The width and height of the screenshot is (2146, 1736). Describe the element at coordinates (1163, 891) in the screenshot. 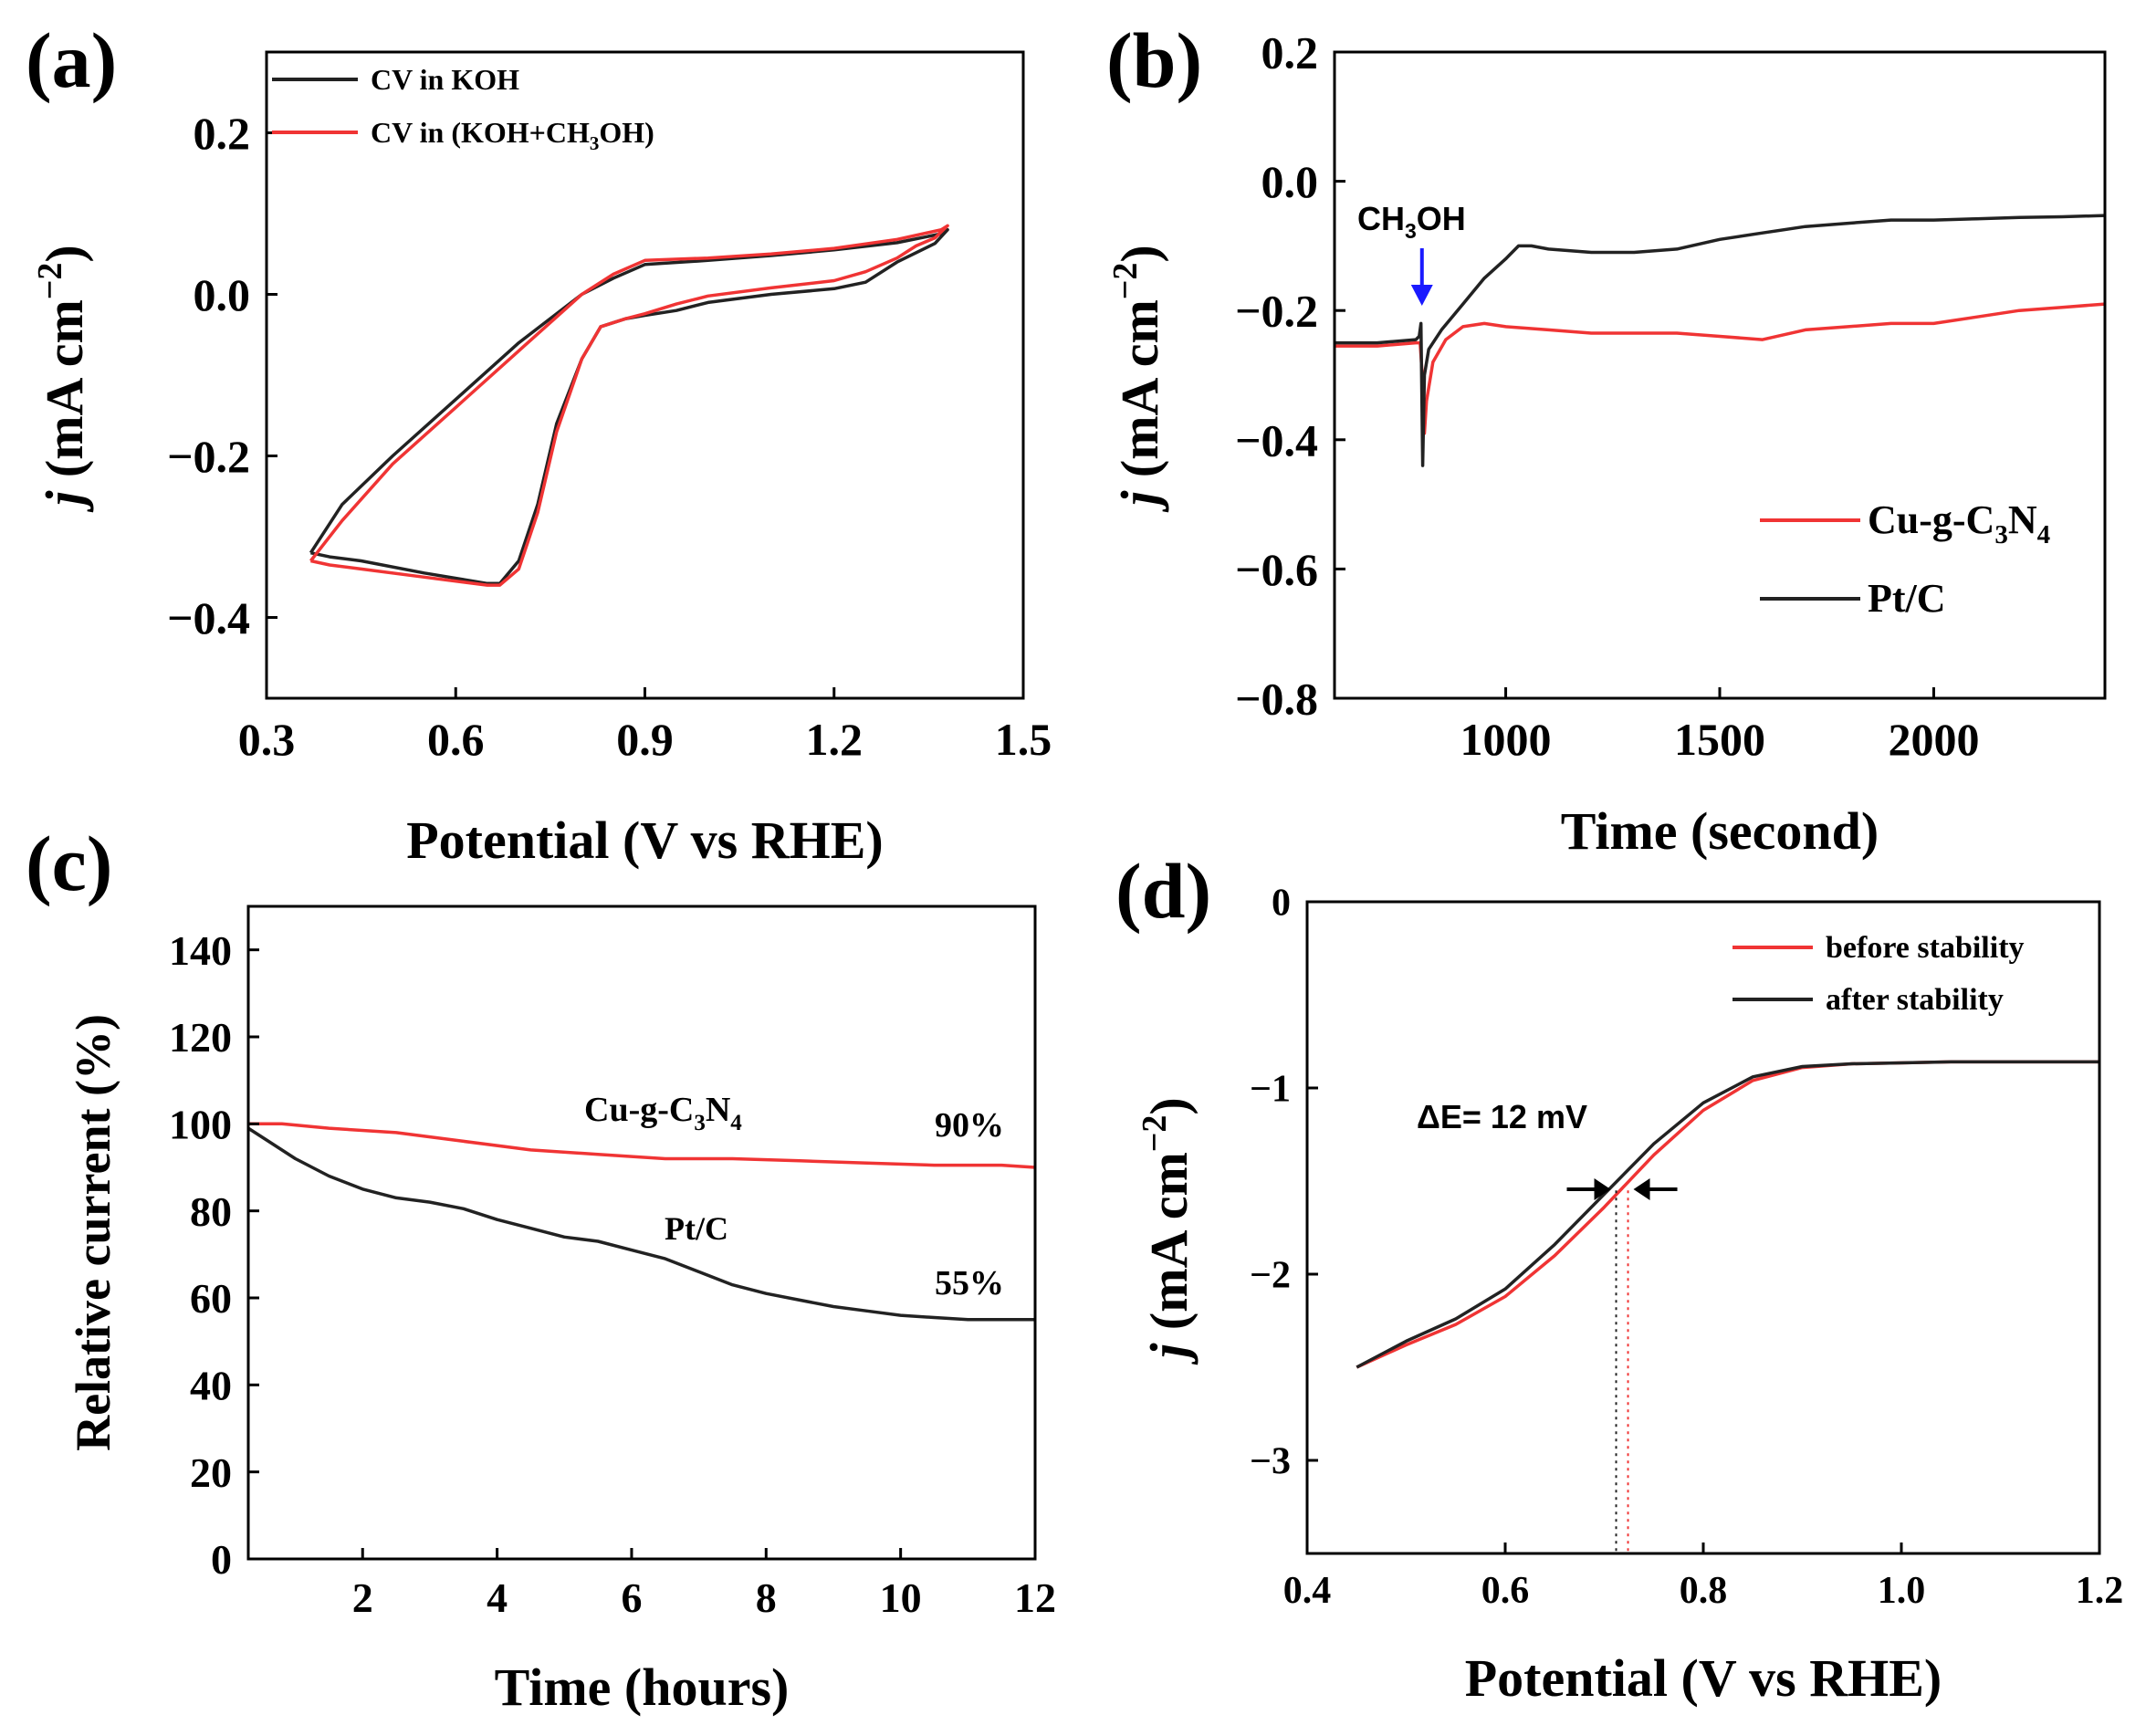

I see `panel-label-d: (d)` at that location.